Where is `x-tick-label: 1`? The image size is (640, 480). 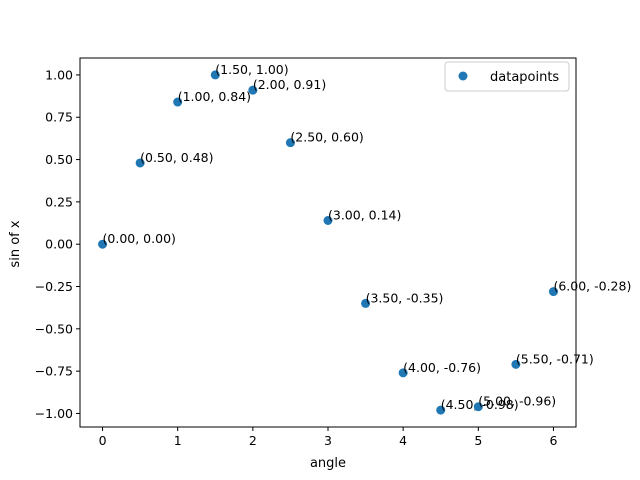
x-tick-label: 1 is located at coordinates (178, 440).